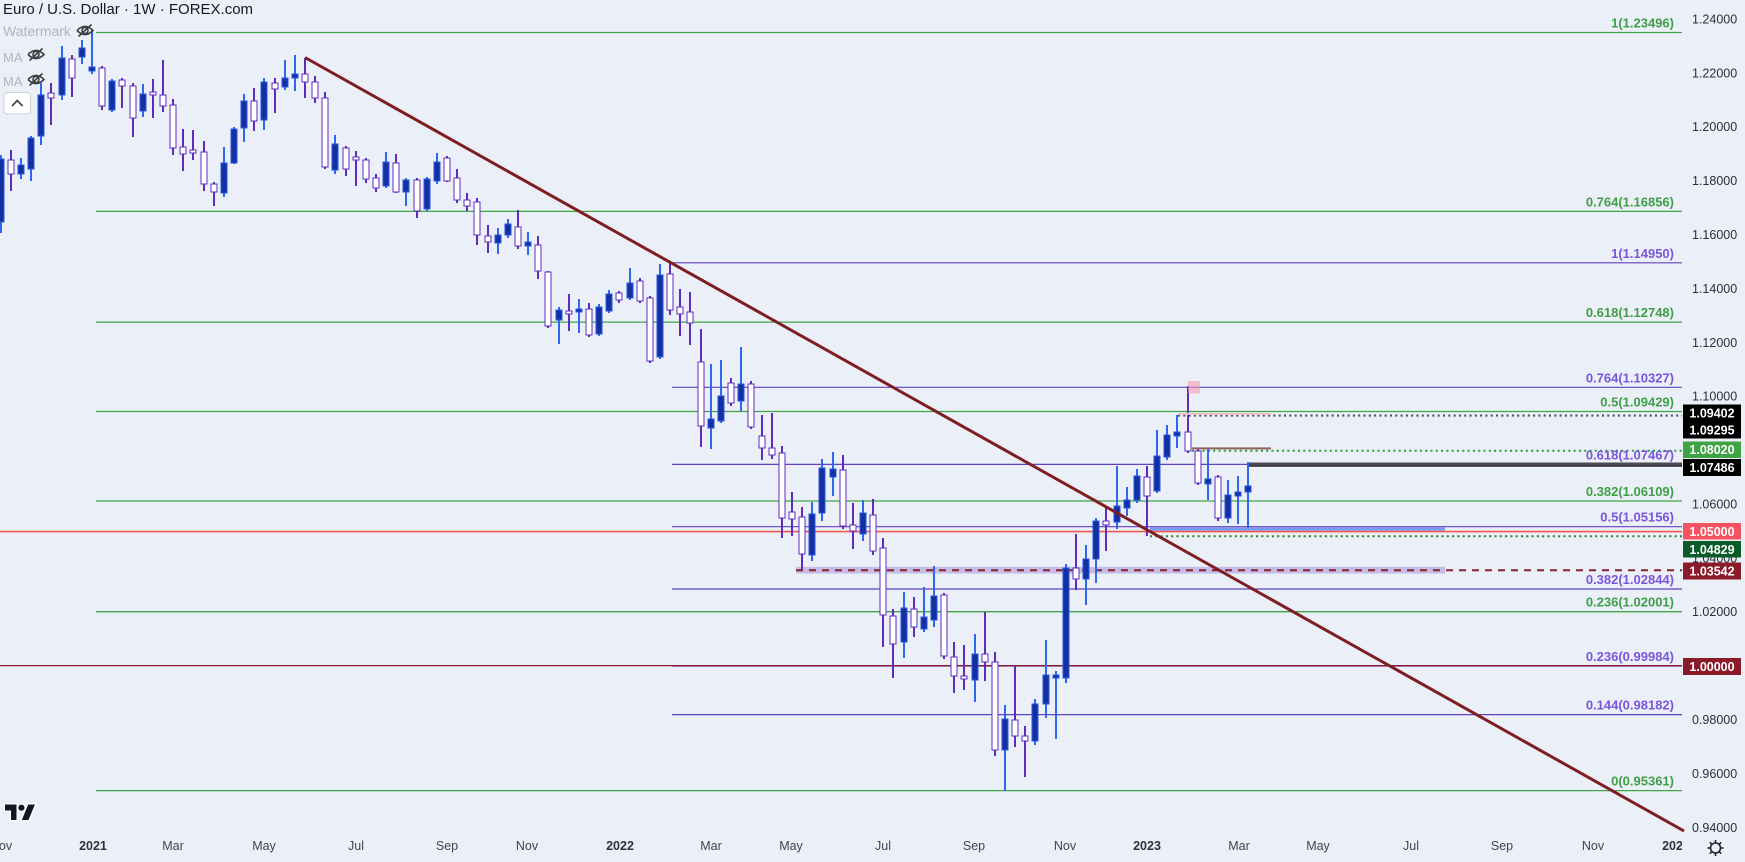 This screenshot has height=862, width=1745. What do you see at coordinates (1711, 550) in the screenshot?
I see `svg-text: 1.04829` at bounding box center [1711, 550].